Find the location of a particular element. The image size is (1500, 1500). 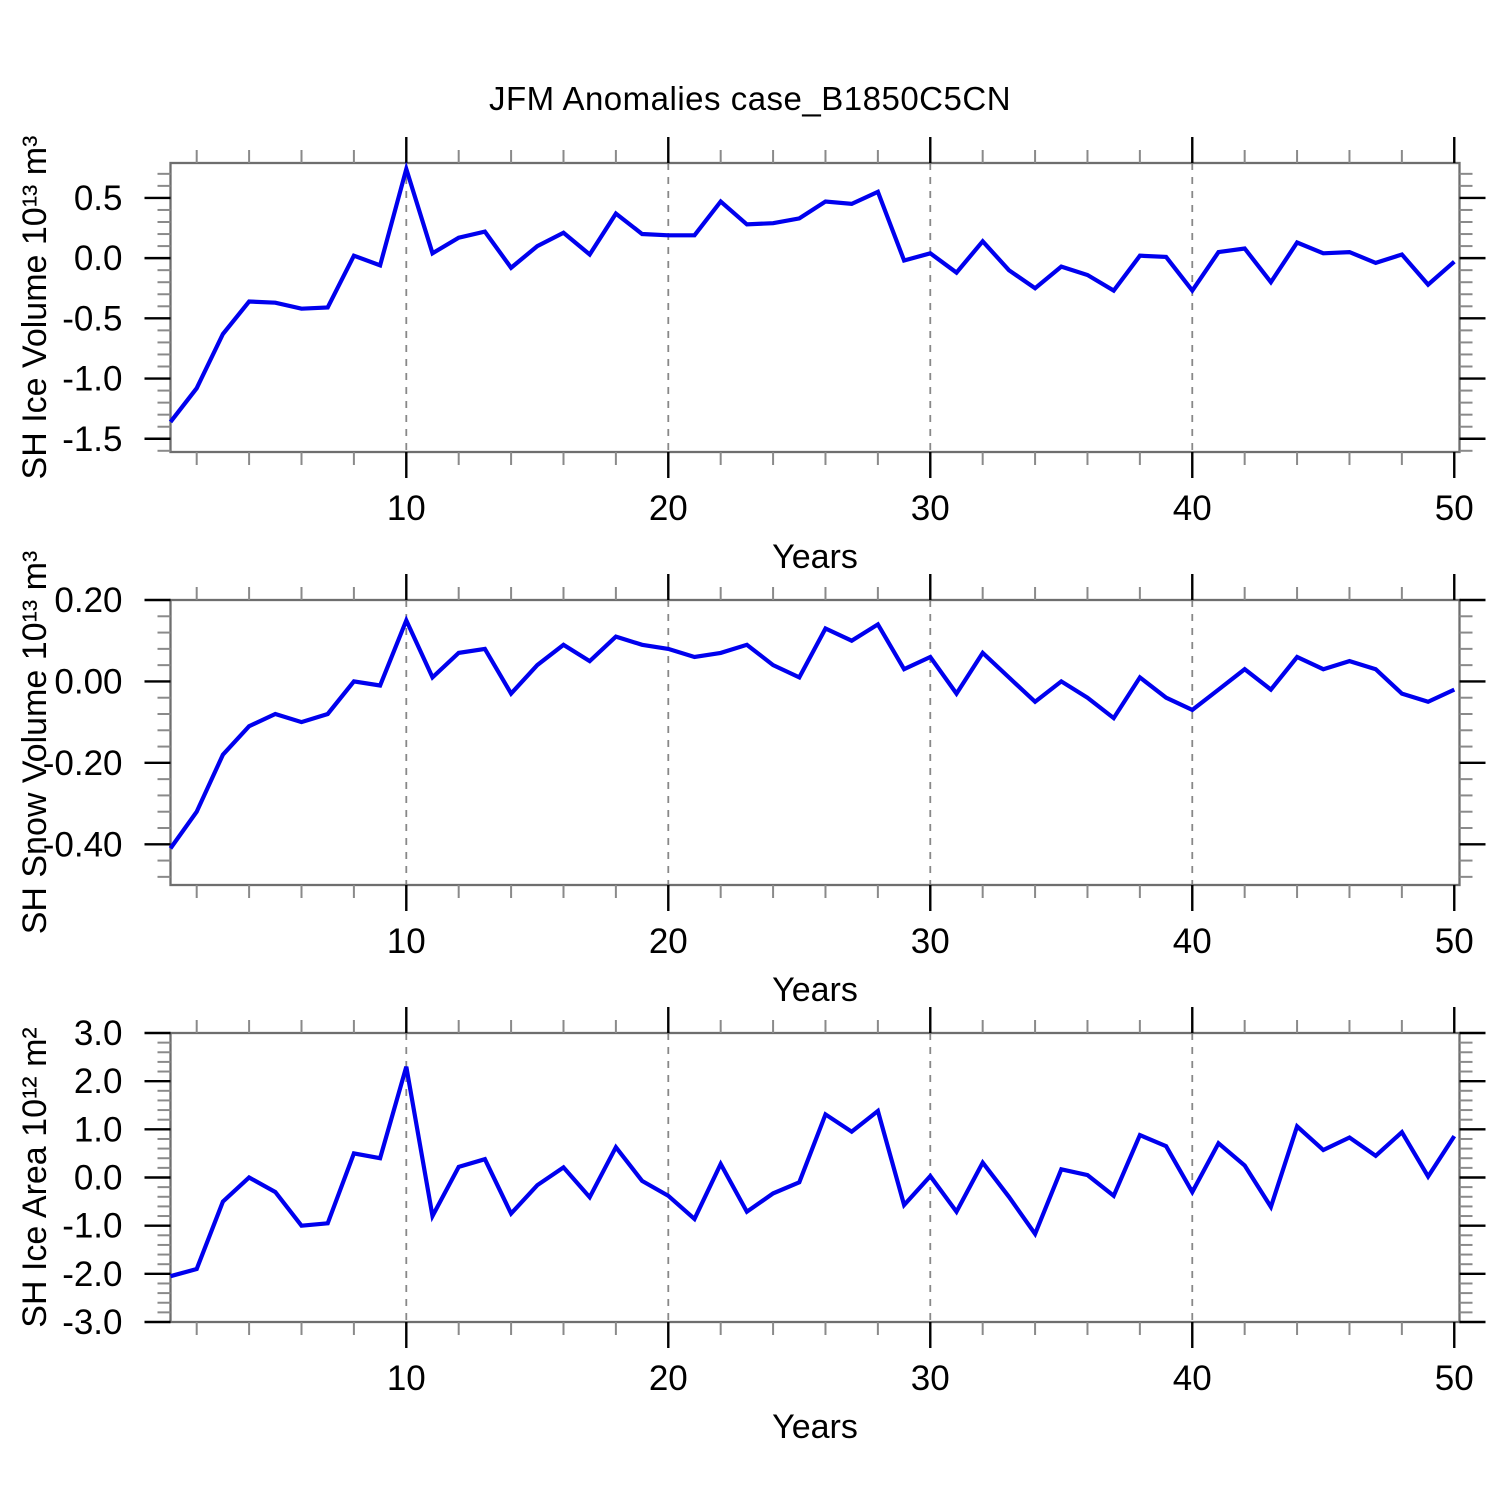

y-tick-label: -2.0 is located at coordinates (92, 1274).